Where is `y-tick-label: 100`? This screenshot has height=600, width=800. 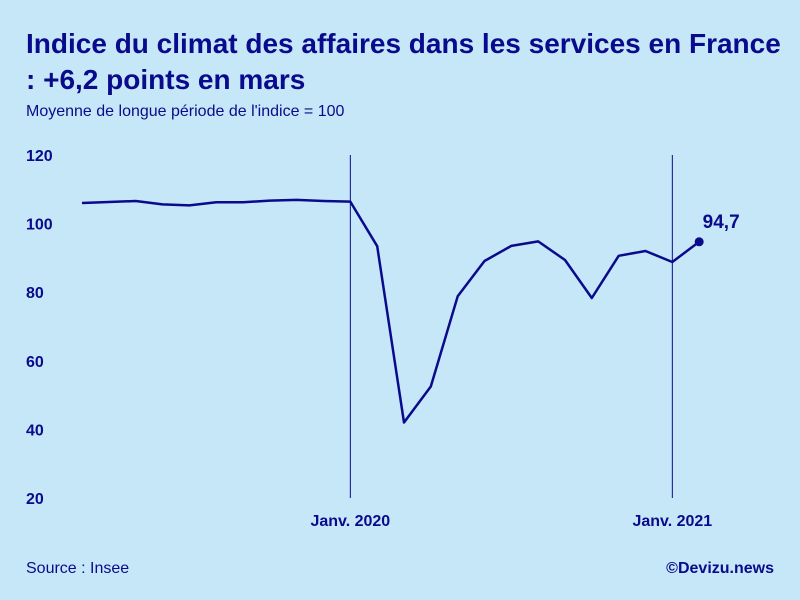
y-tick-label: 100 is located at coordinates (39, 225).